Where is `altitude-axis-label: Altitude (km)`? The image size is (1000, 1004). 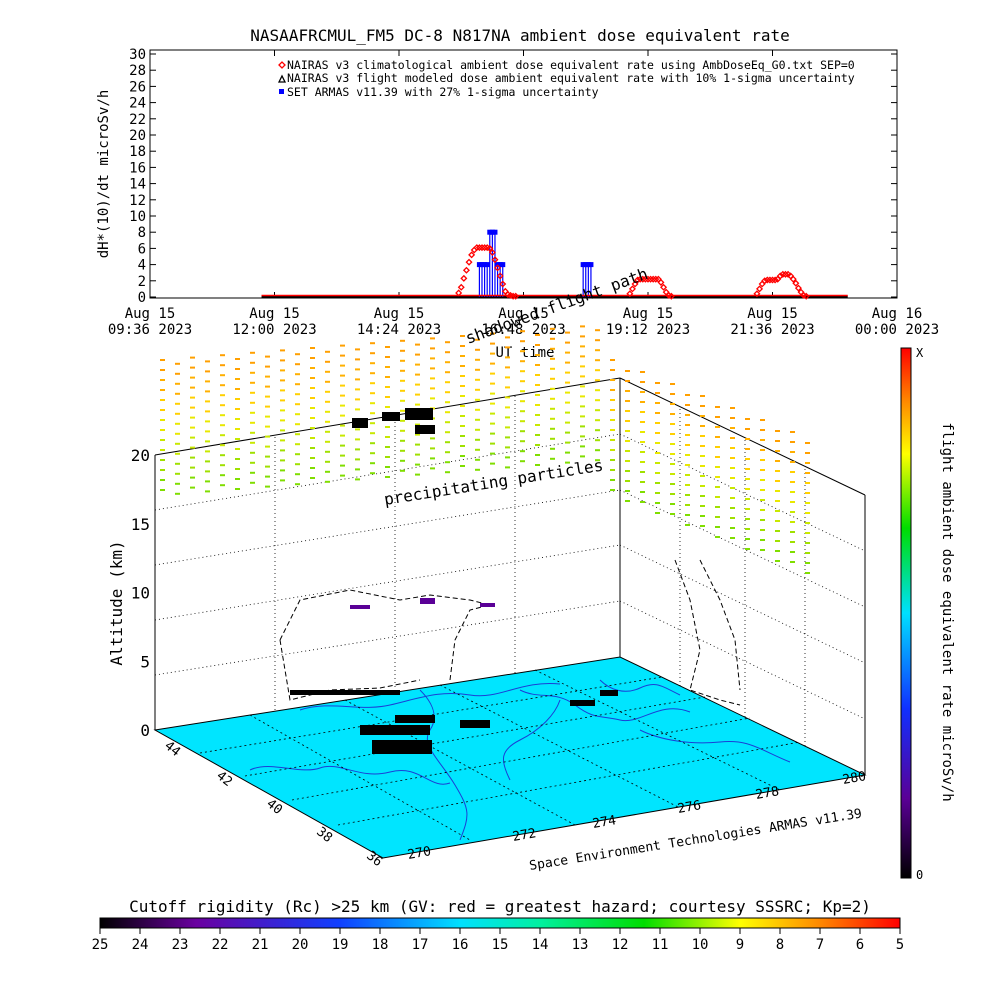 altitude-axis-label: Altitude (km) is located at coordinates (116, 602).